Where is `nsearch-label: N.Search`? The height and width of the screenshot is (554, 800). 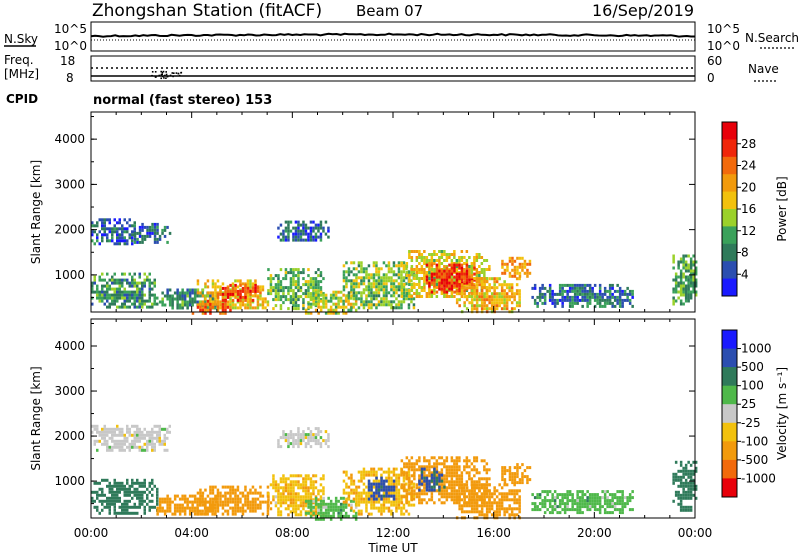 nsearch-label: N.Search is located at coordinates (772, 38).